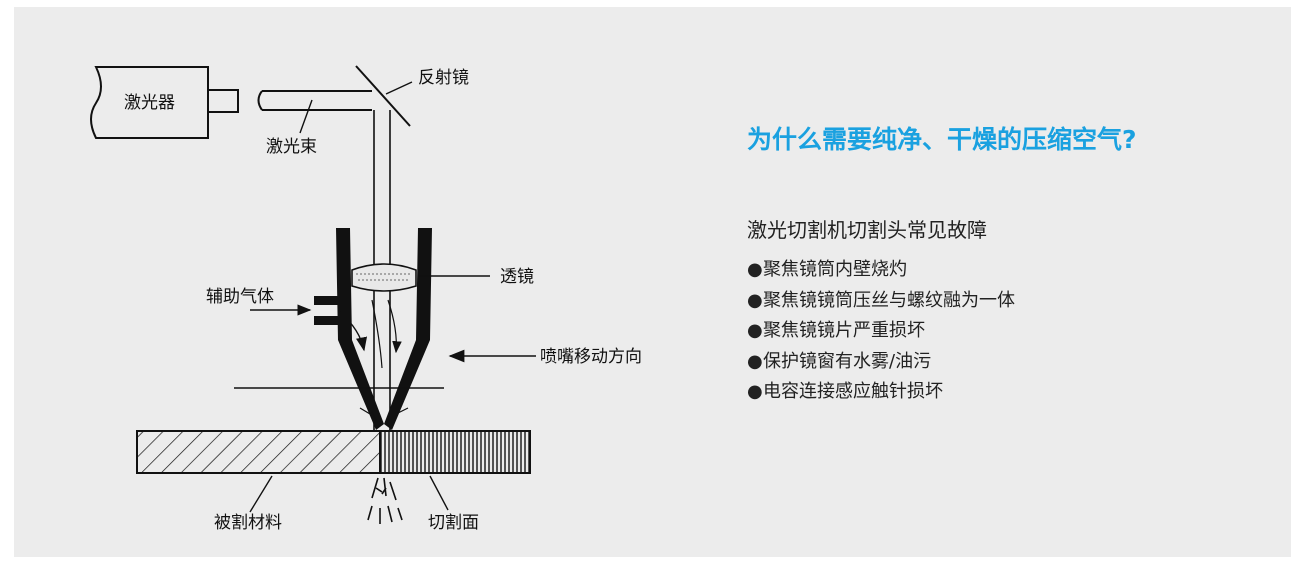  Describe the element at coordinates (853, 391) in the screenshot. I see `list-item-text: 电容连接感应触针损坏` at that location.